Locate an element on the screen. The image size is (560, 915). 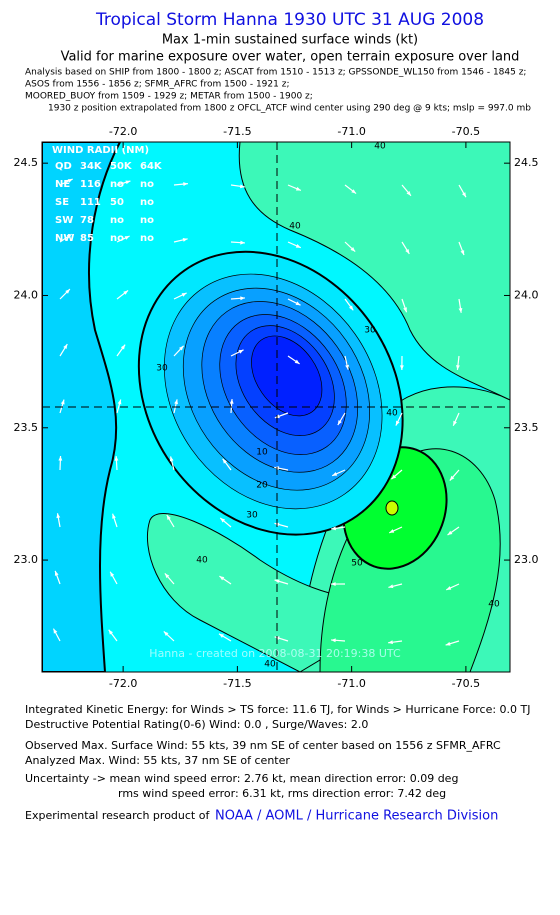
radii-cell: 78 is located at coordinates (87, 220).